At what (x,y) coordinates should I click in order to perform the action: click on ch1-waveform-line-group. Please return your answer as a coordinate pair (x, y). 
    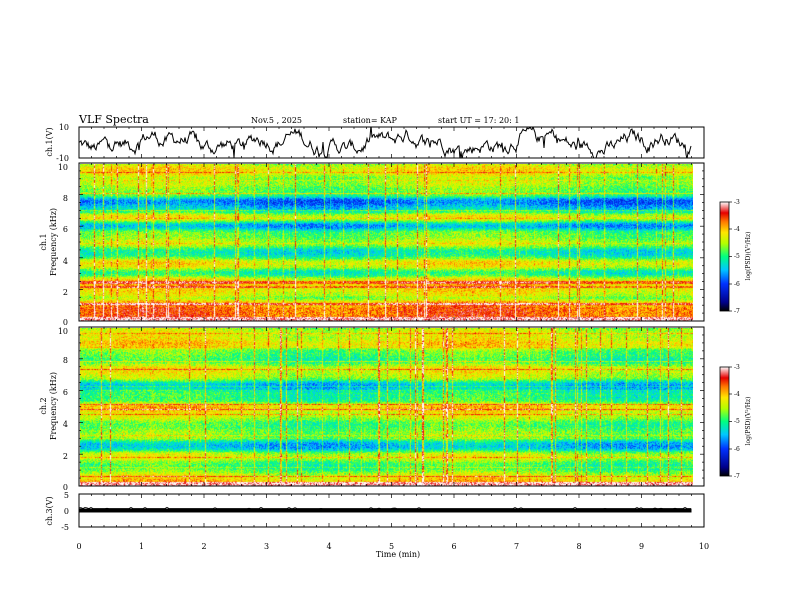
    Looking at the image, I should click on (385, 142).